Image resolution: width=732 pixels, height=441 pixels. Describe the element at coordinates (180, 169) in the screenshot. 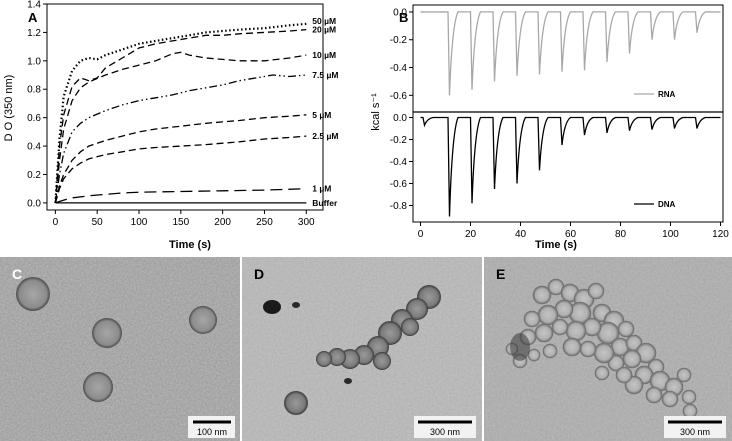

I see `series-line-2-5-m` at that location.